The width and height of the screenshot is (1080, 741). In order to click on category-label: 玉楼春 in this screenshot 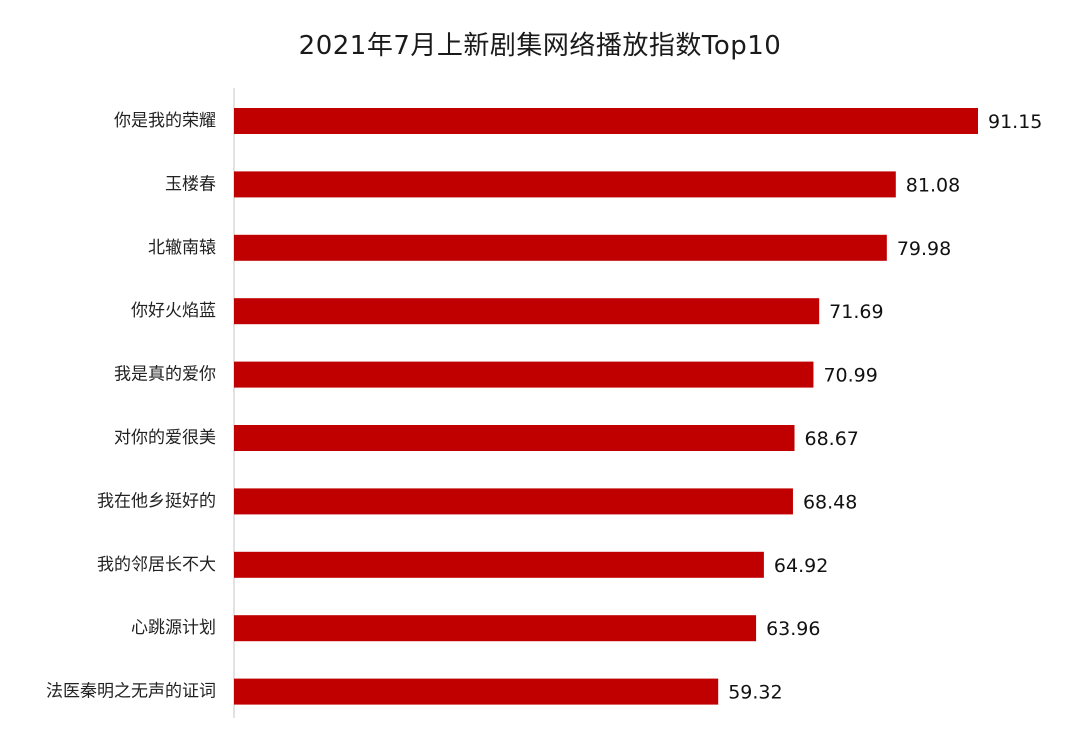, I will do `click(190, 184)`.